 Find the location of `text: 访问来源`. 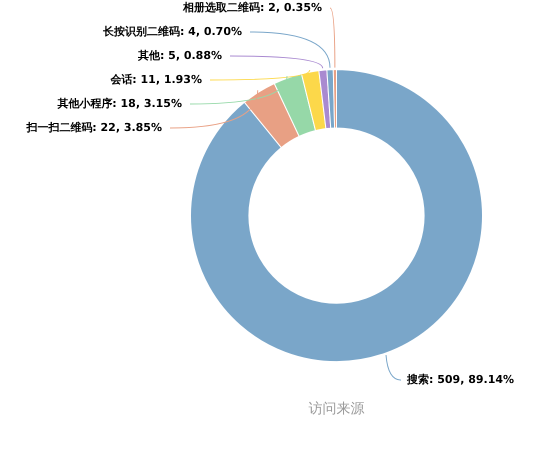

text: 访问来源 is located at coordinates (336, 409).